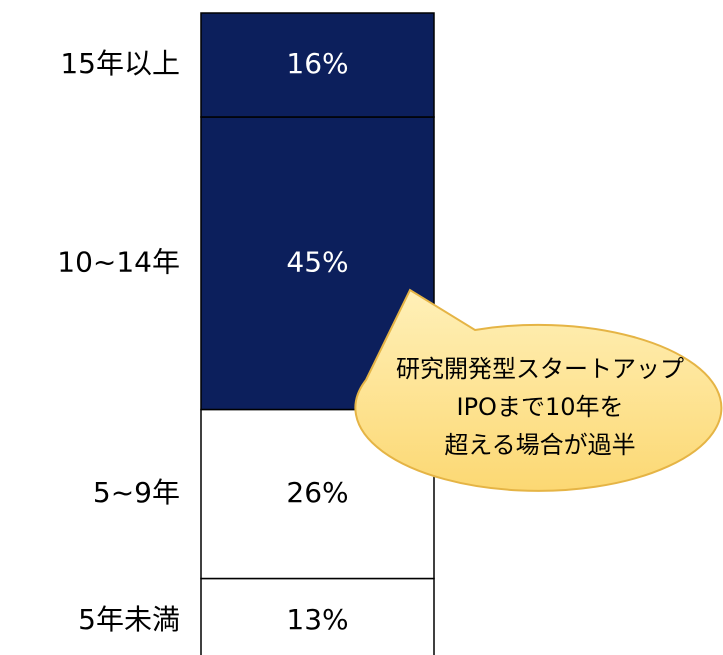  What do you see at coordinates (317, 261) in the screenshot?
I see `value-label: 45%` at bounding box center [317, 261].